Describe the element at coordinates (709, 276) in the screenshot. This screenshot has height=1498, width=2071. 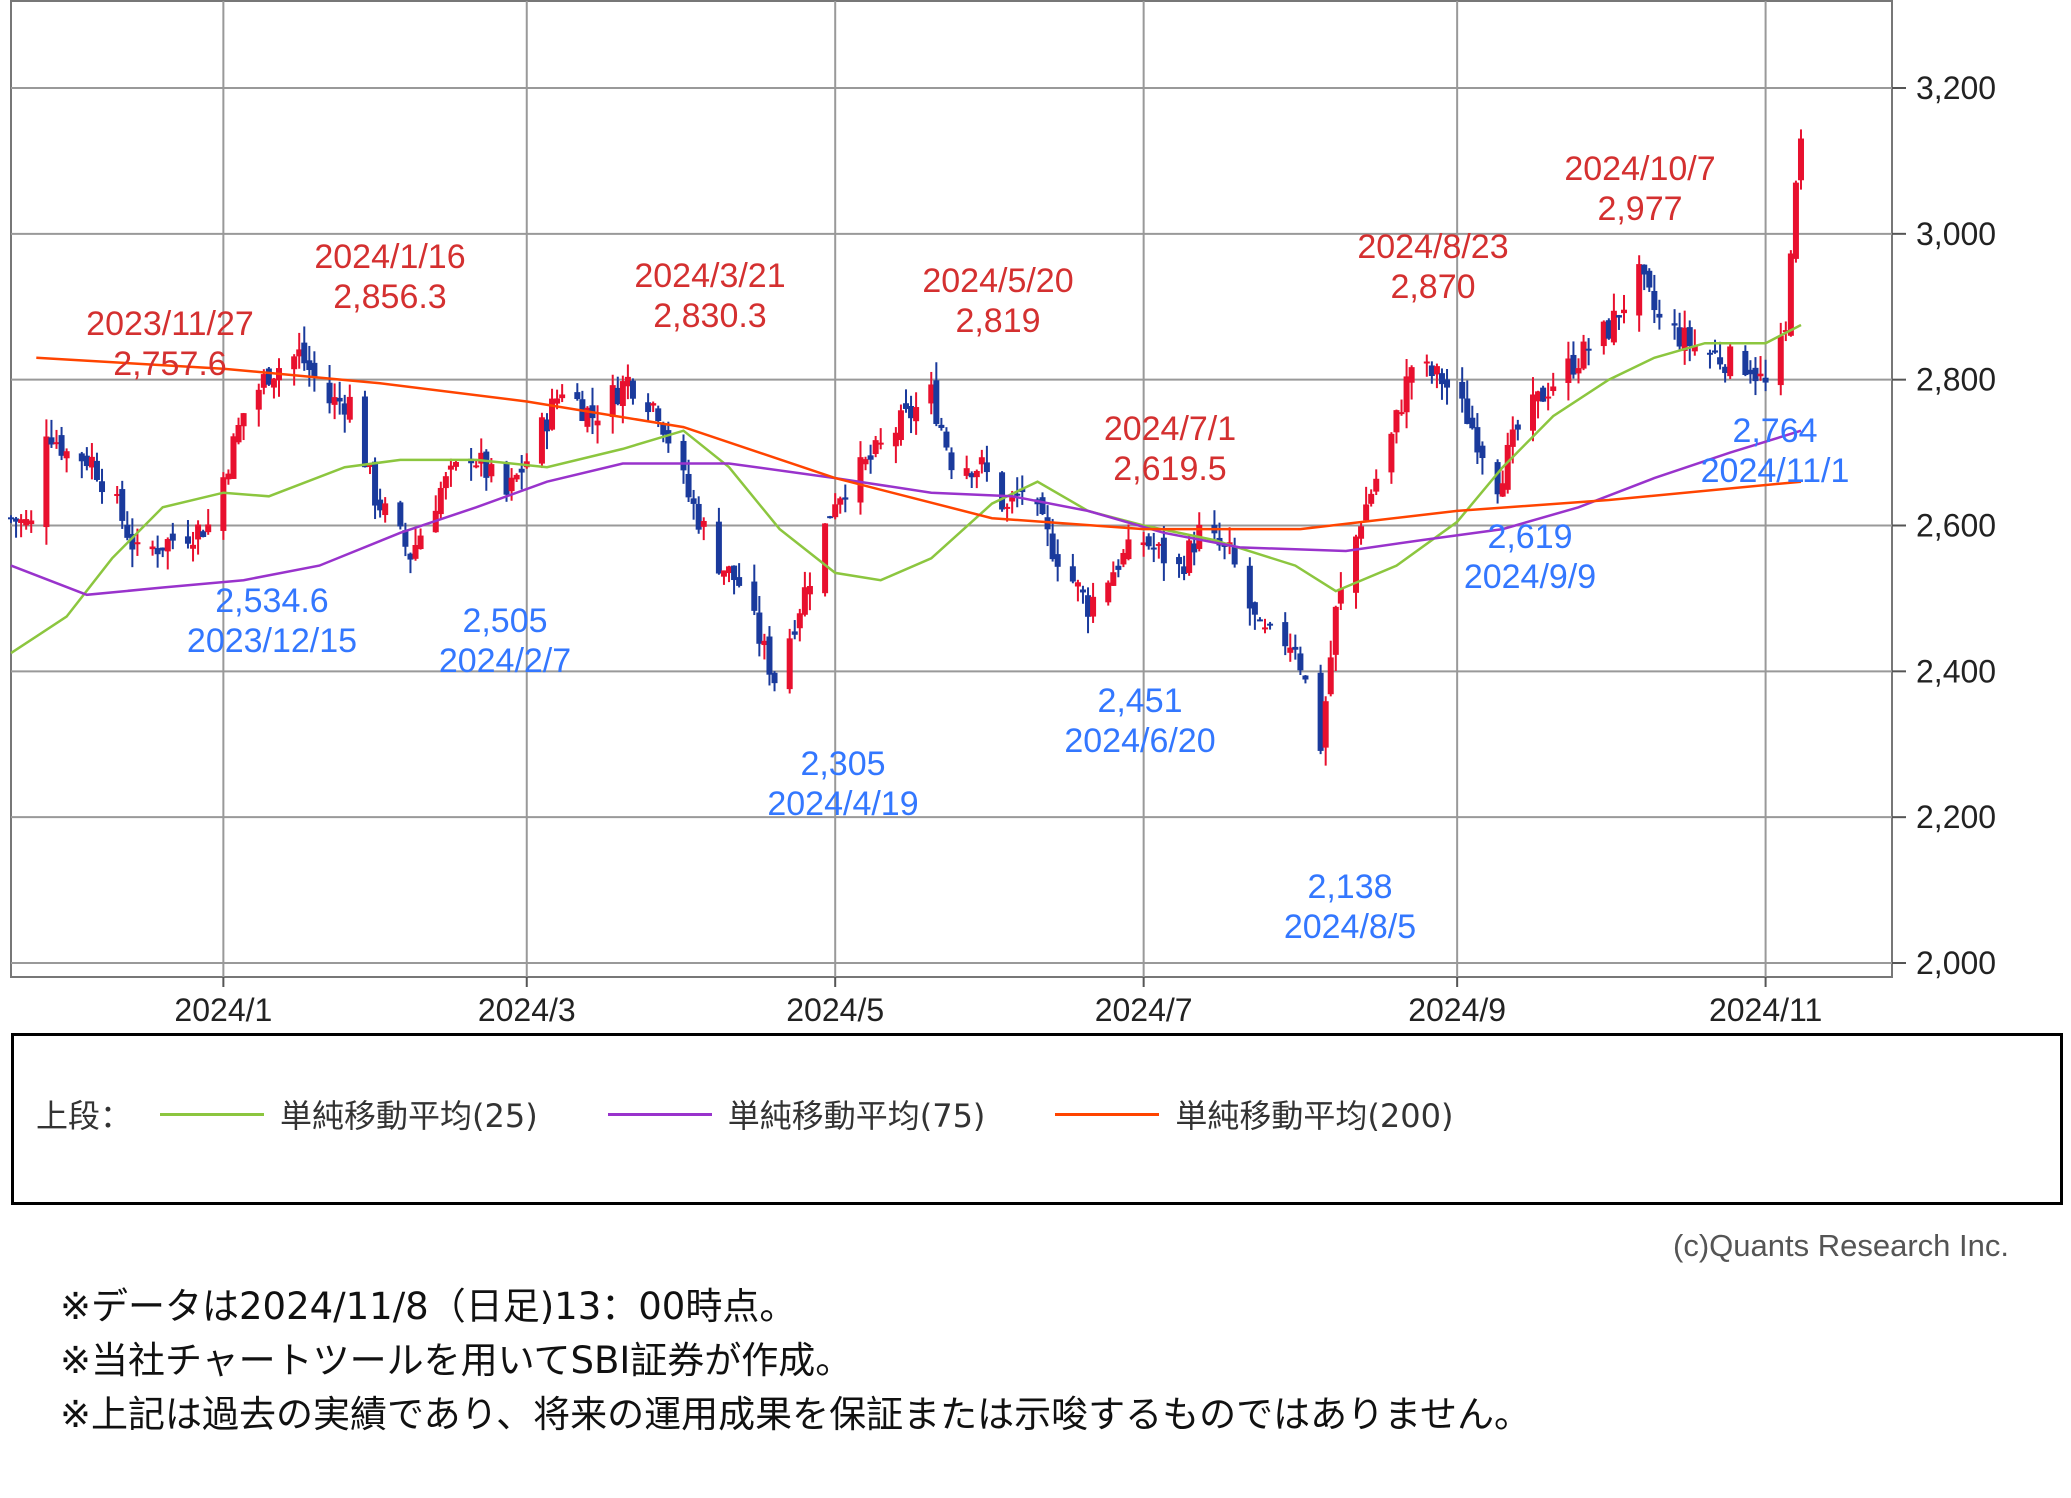
I see `annotation-date: 2024/3/21` at that location.